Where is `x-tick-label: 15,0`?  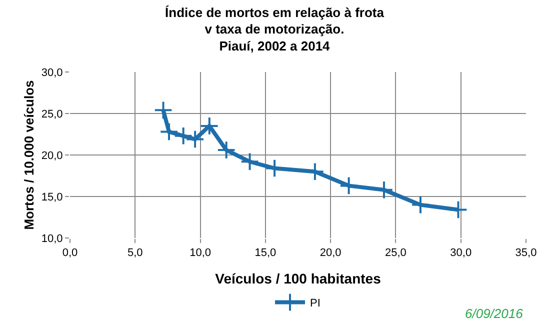
x-tick-label: 15,0 is located at coordinates (265, 253).